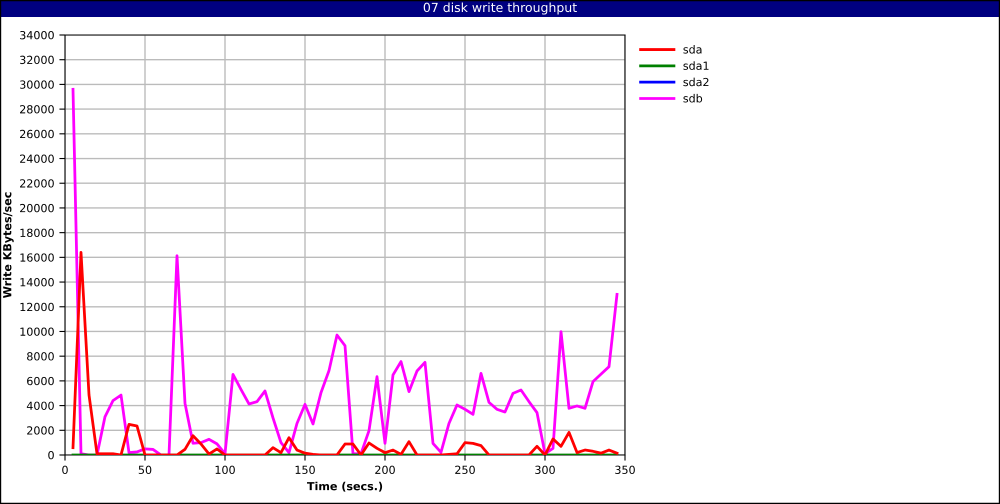 This screenshot has height=504, width=1000. I want to click on y-tick-label: 0, so click(51, 455).